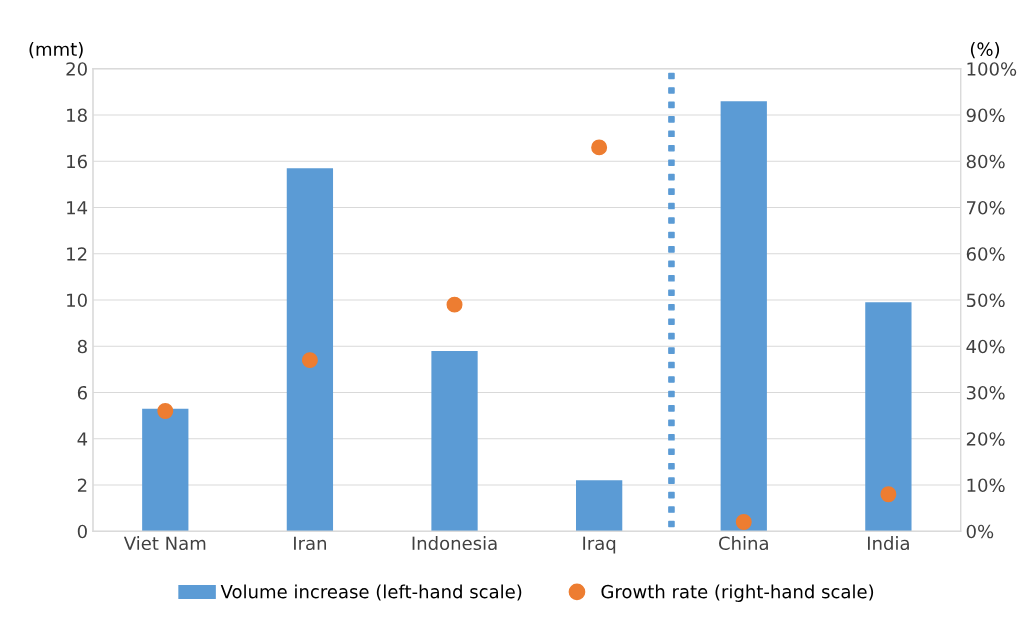  What do you see at coordinates (77, 161) in the screenshot?
I see `y-tick-label: 16` at bounding box center [77, 161].